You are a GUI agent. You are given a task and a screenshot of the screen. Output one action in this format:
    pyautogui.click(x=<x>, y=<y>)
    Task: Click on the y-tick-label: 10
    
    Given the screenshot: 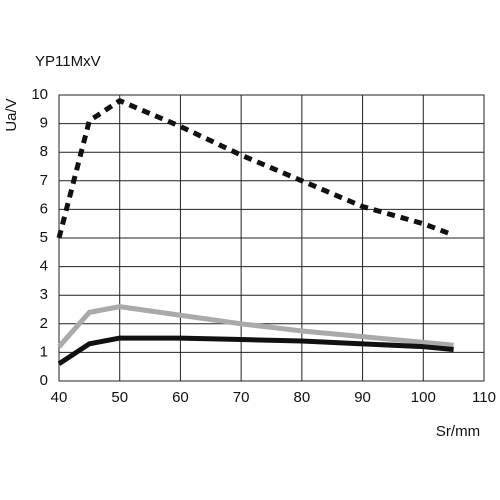 What is the action you would take?
    pyautogui.click(x=39, y=94)
    